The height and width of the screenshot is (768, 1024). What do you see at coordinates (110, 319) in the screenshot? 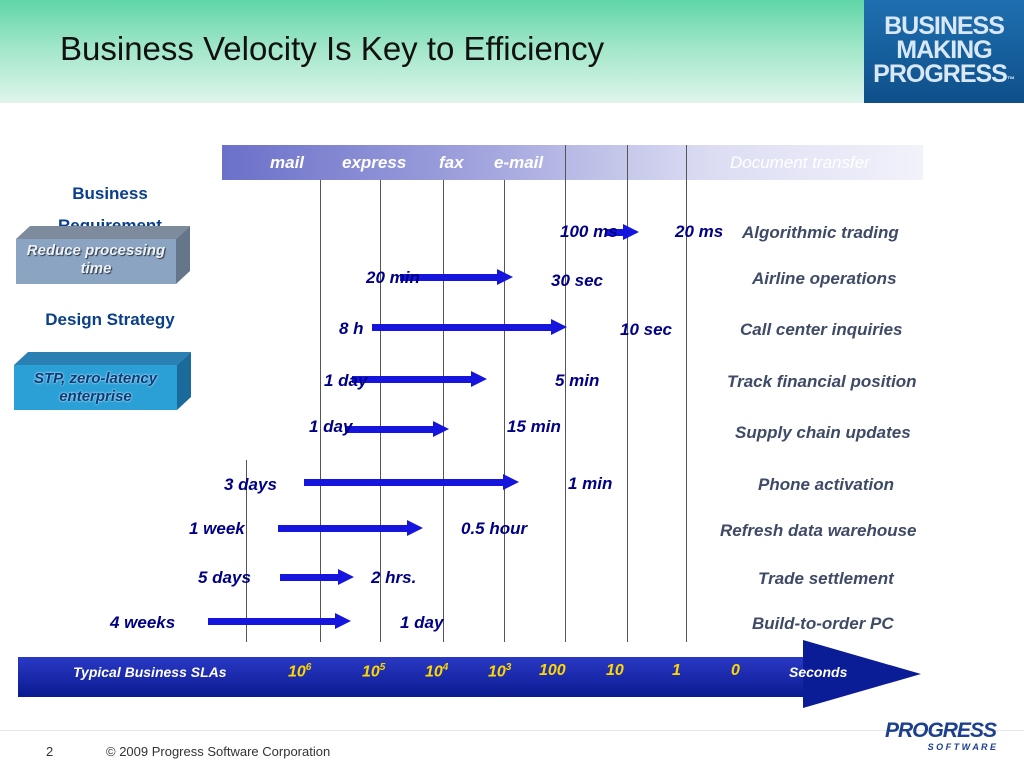
I see `design-strategy-heading: Design Strategy` at bounding box center [110, 319].